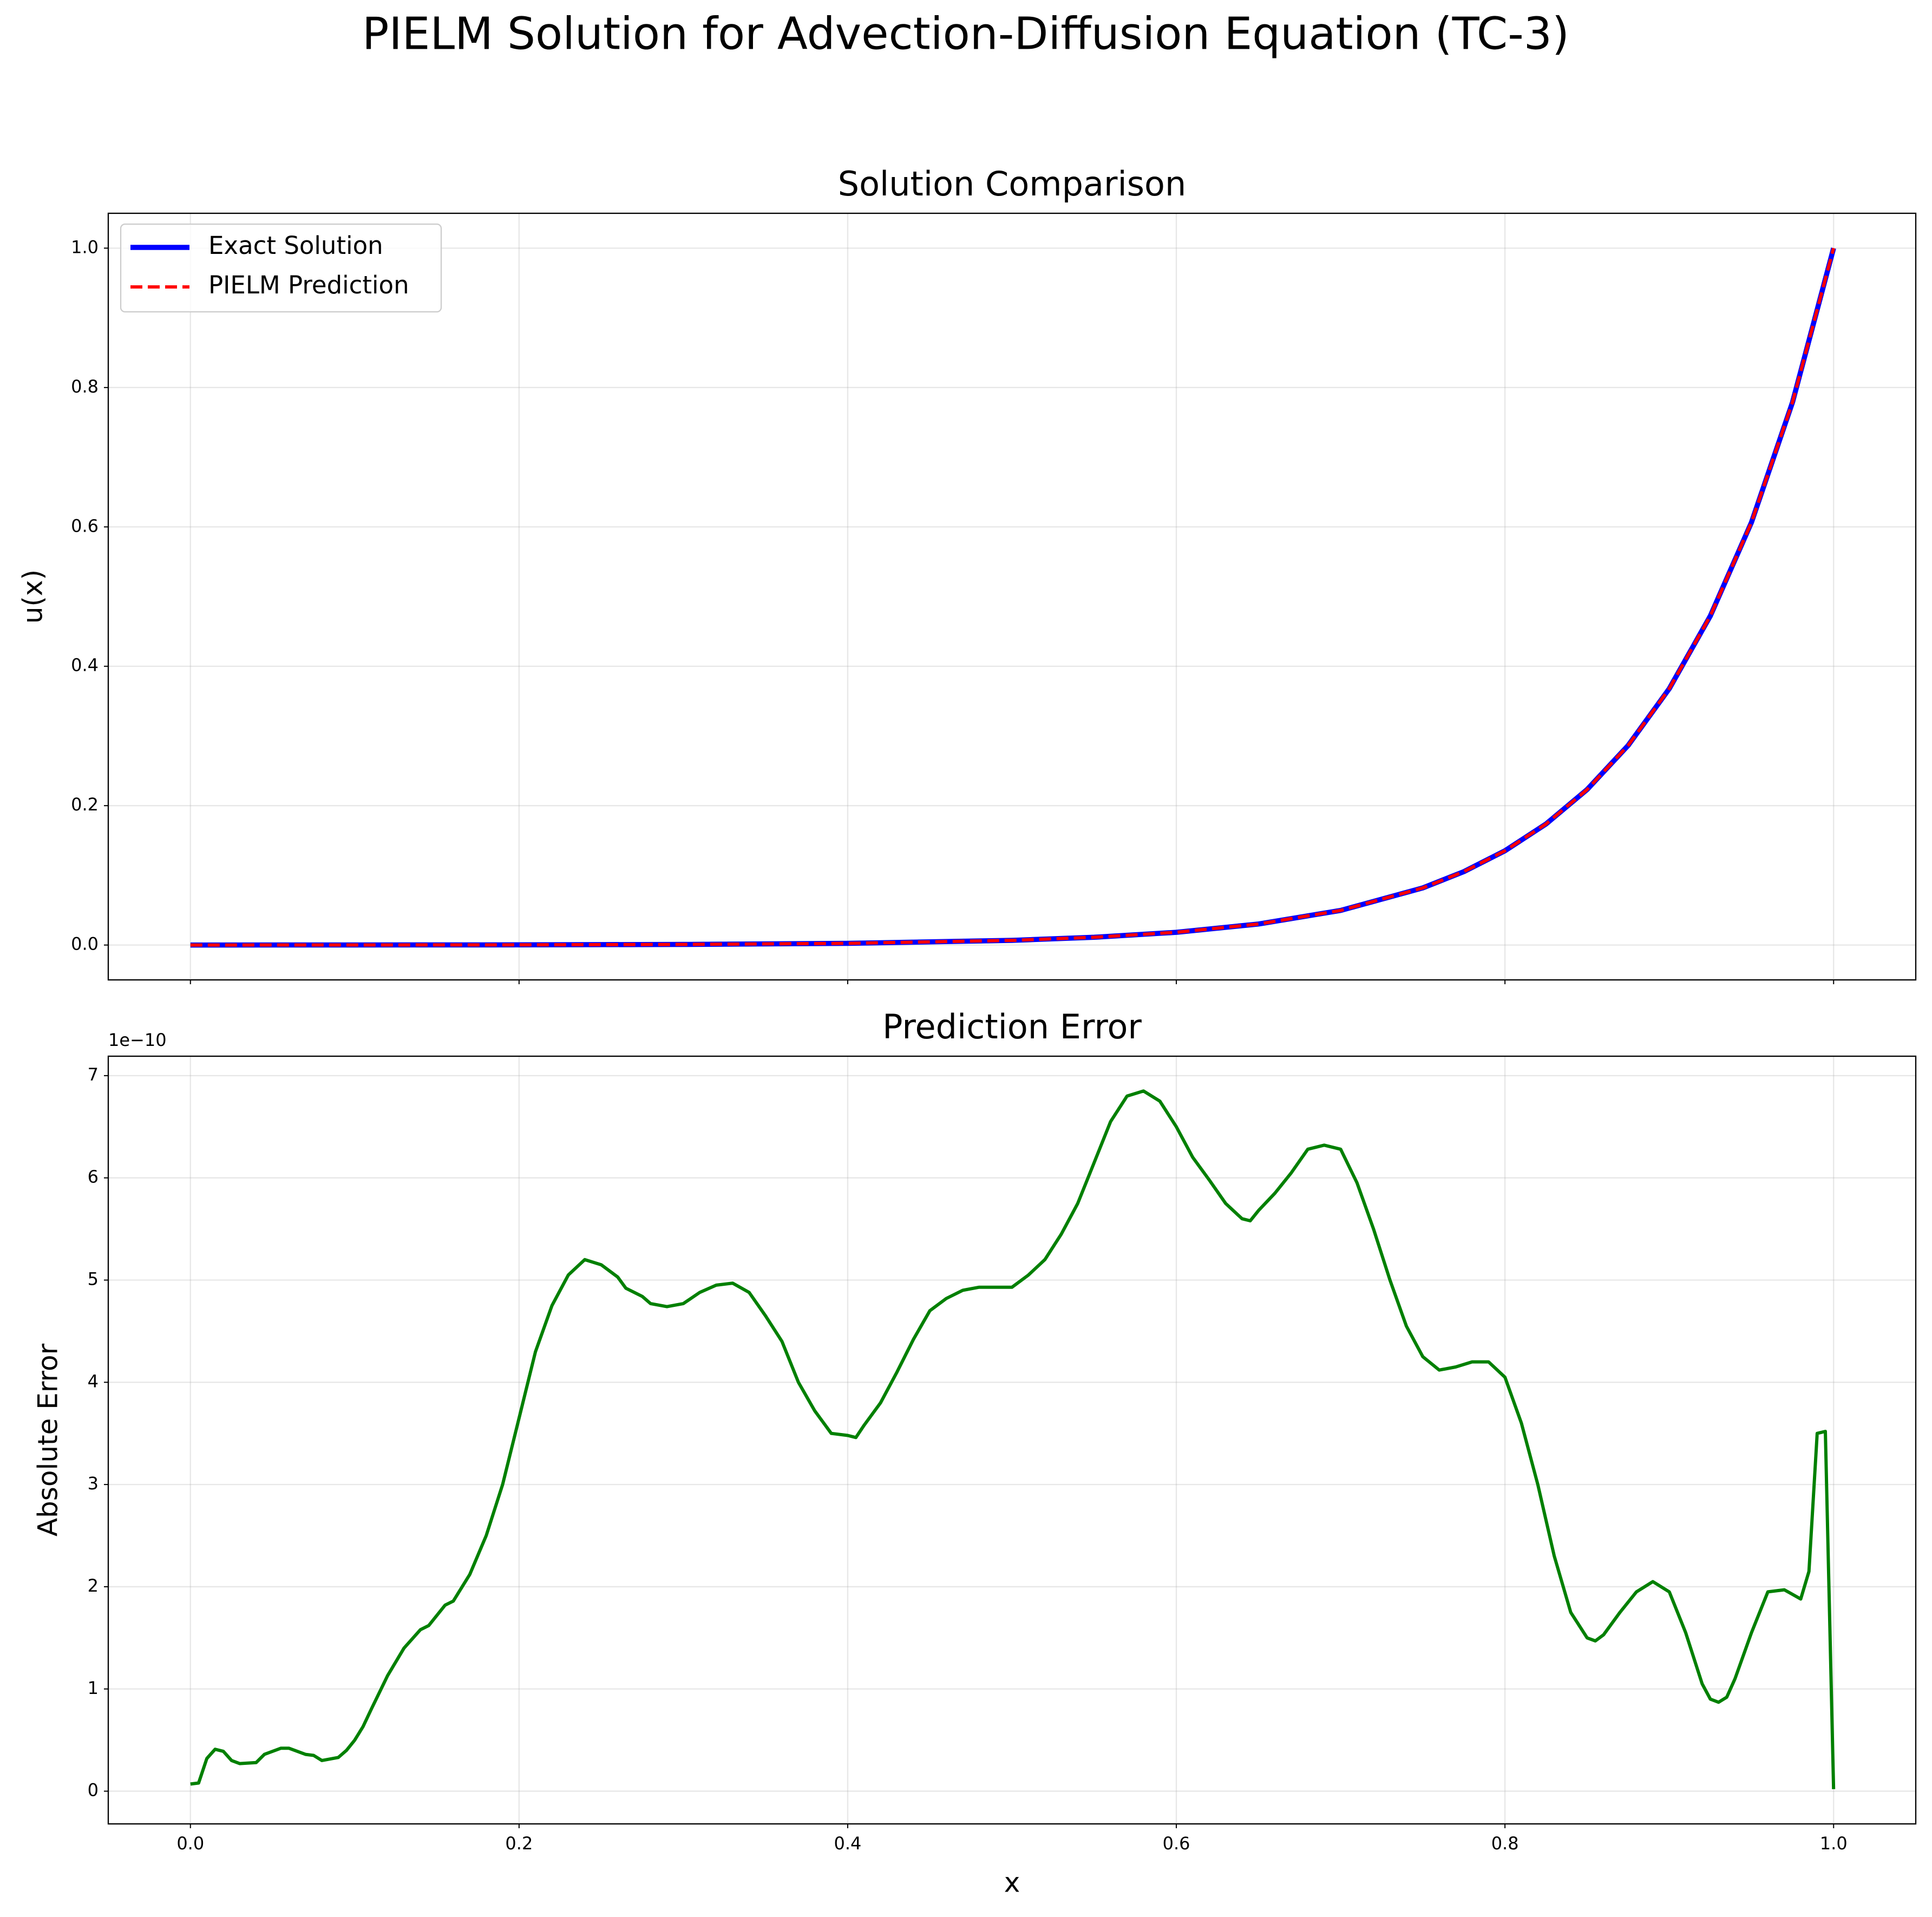 This screenshot has height=1917, width=1932. I want to click on y-tick-label: 7, so click(93, 1074).